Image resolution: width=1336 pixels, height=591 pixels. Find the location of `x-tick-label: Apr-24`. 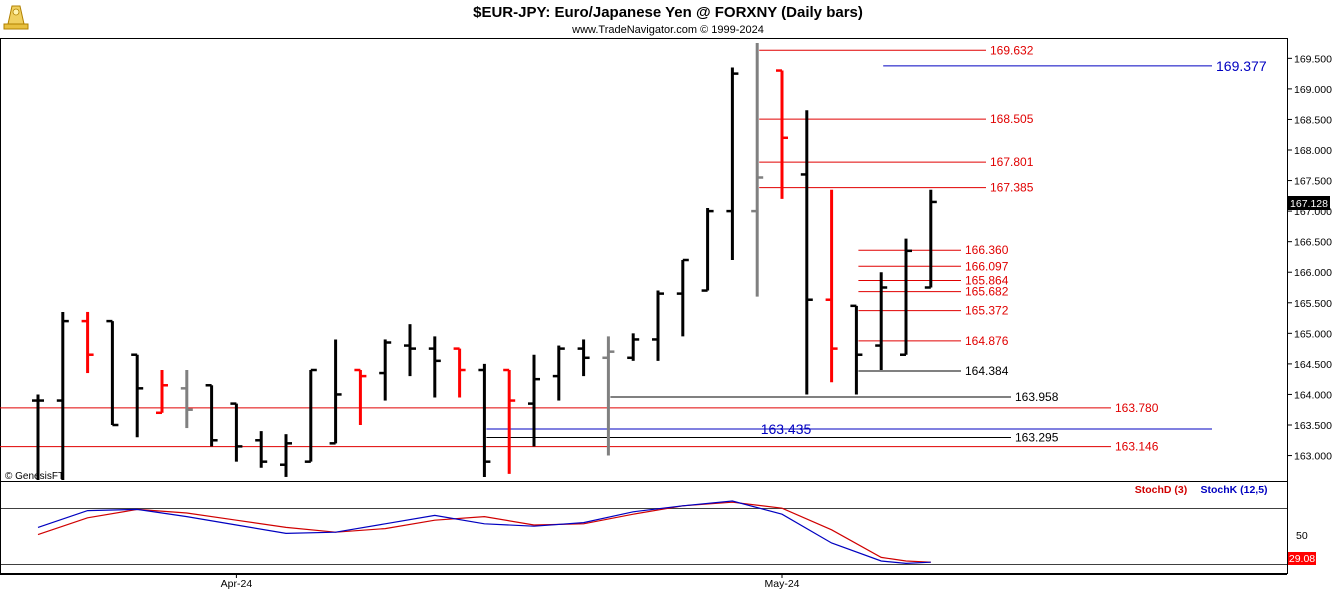

x-tick-label: Apr-24 is located at coordinates (237, 584).